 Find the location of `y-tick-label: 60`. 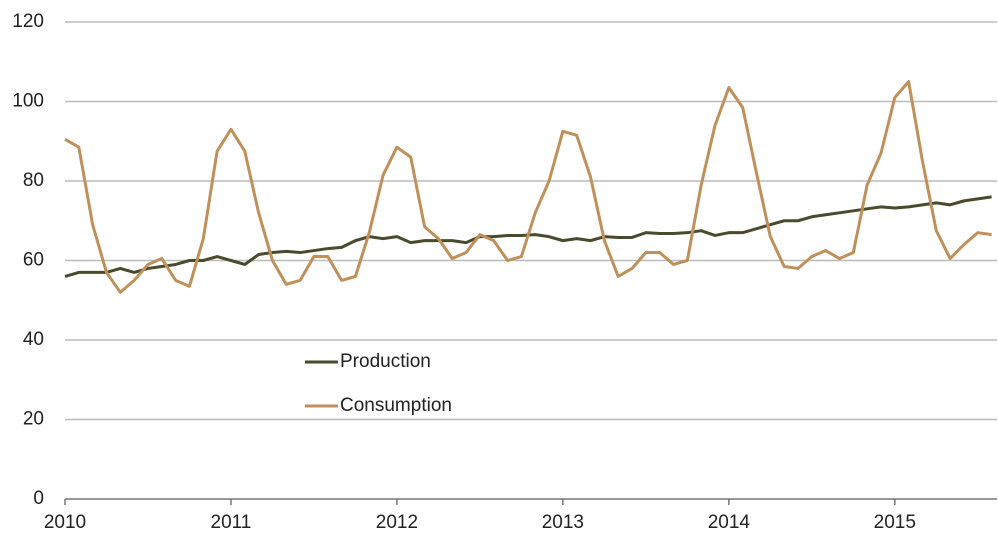

y-tick-label: 60 is located at coordinates (33, 260).